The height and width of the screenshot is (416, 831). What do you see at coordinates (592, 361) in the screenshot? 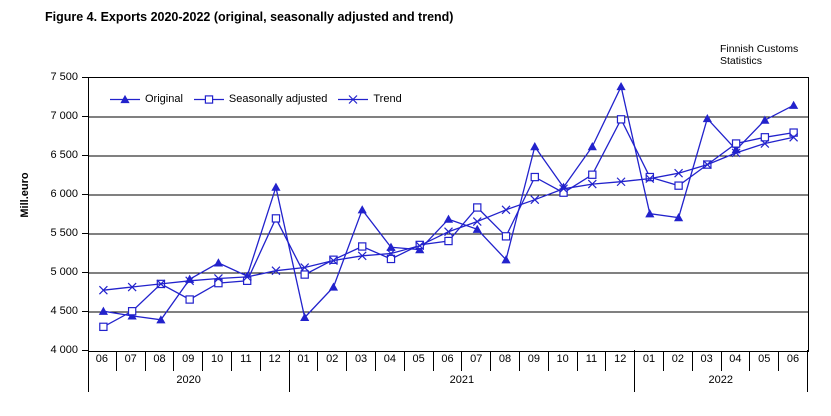
I see `month-label: 11` at bounding box center [592, 361].